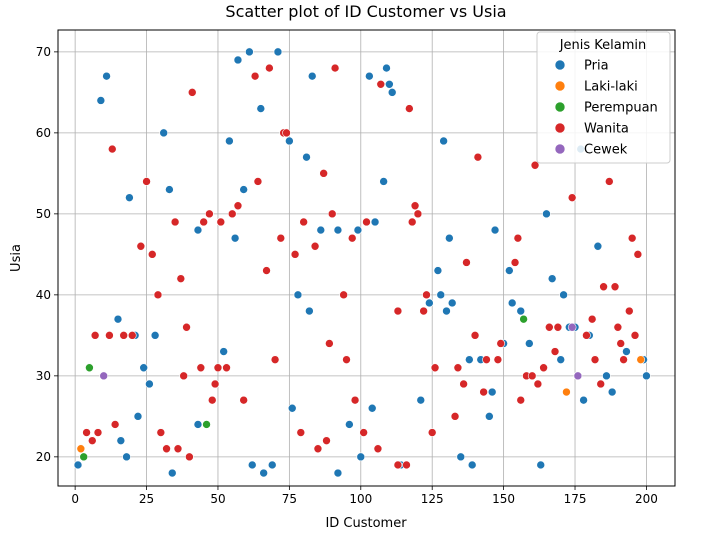 This screenshot has height=535, width=715. What do you see at coordinates (43, 52) in the screenshot?
I see `y-tick-label: 70` at bounding box center [43, 52].